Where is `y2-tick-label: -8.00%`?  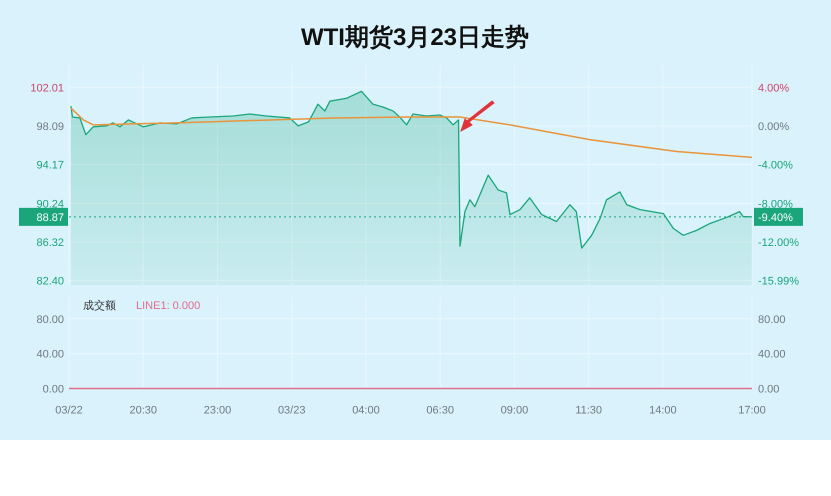
y2-tick-label: -8.00% is located at coordinates (776, 204).